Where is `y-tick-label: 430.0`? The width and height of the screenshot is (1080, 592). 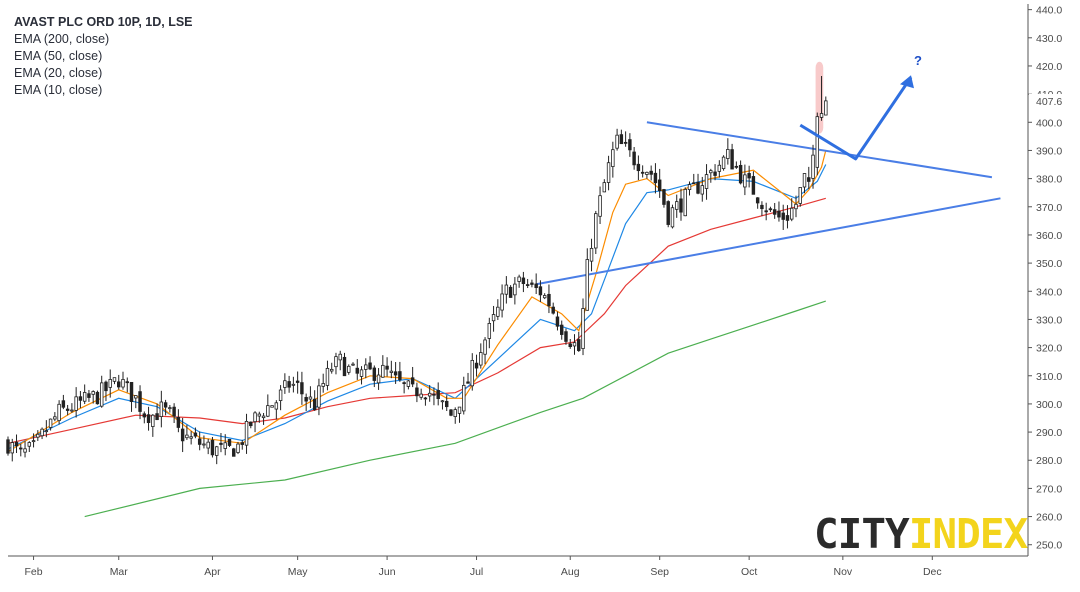 y-tick-label: 430.0 is located at coordinates (1049, 39).